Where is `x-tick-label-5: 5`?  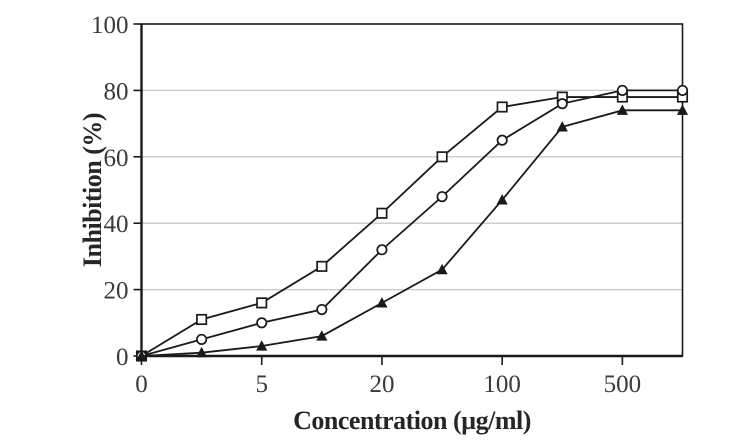 x-tick-label-5: 5 is located at coordinates (261, 384).